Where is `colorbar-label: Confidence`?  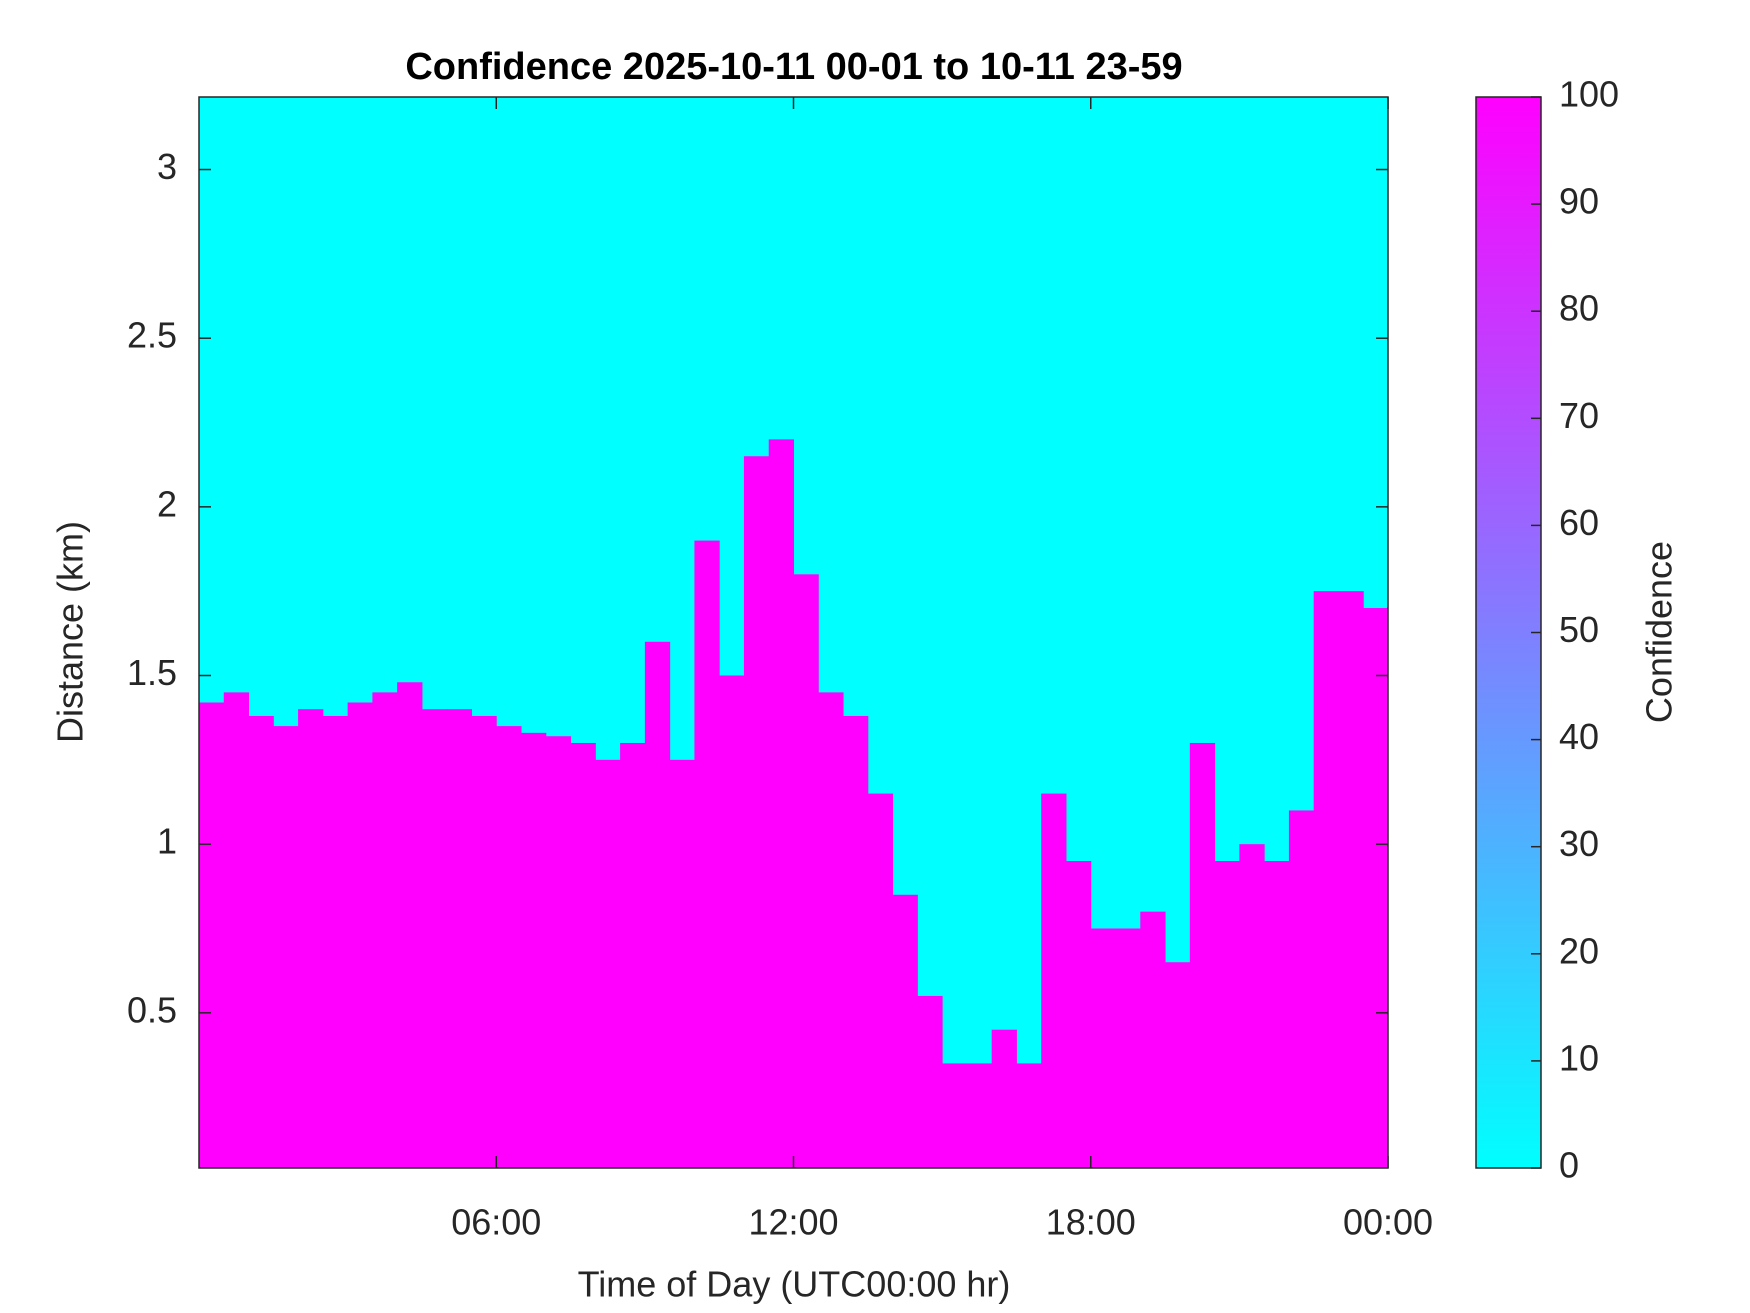 colorbar-label: Confidence is located at coordinates (1659, 632).